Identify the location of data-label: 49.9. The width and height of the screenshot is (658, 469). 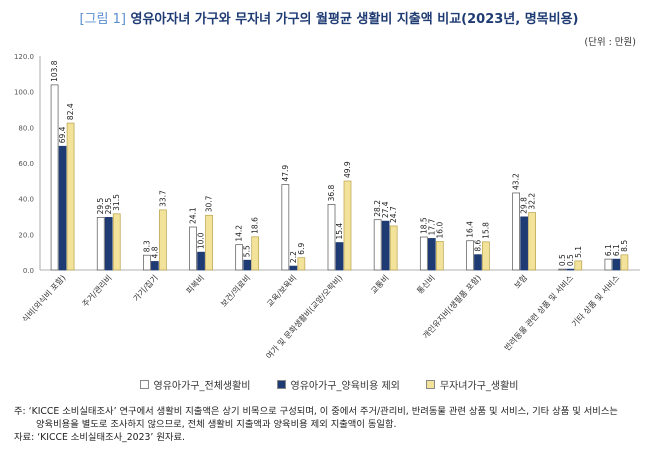
(347, 169).